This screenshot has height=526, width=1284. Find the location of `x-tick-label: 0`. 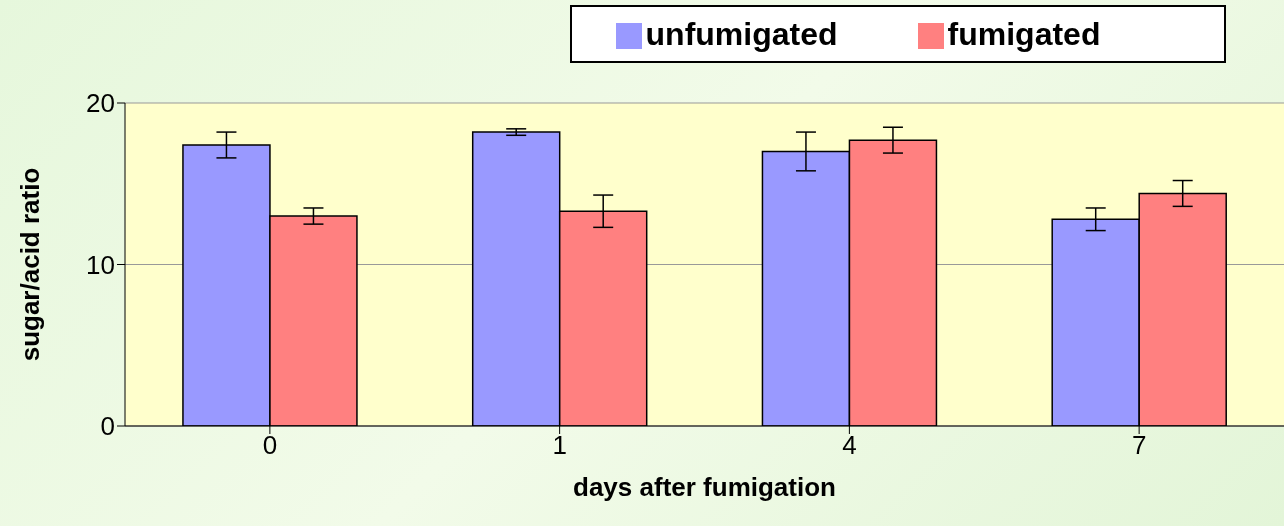

x-tick-label: 0 is located at coordinates (270, 445).